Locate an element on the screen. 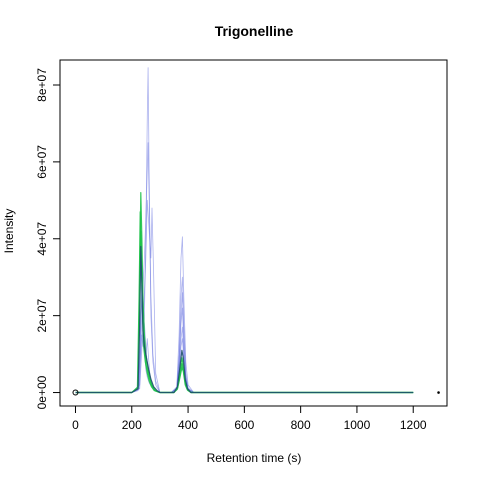 This screenshot has width=480, height=480. x-axis-title: Retention time (s) is located at coordinates (254, 458).